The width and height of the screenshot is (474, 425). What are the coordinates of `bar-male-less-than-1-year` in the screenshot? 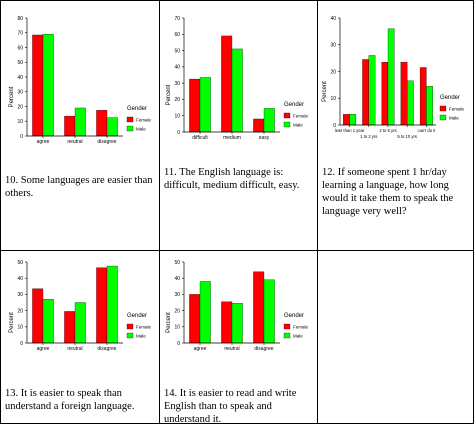 It's located at (353, 120).